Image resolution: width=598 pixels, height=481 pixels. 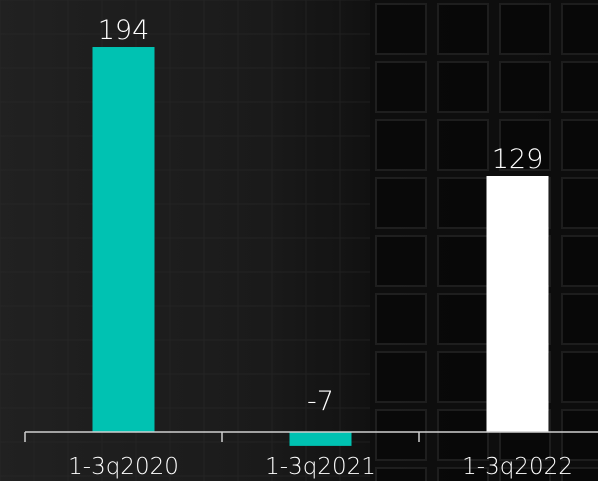 I want to click on value-label-1-3q2022: 129, so click(x=518, y=159).